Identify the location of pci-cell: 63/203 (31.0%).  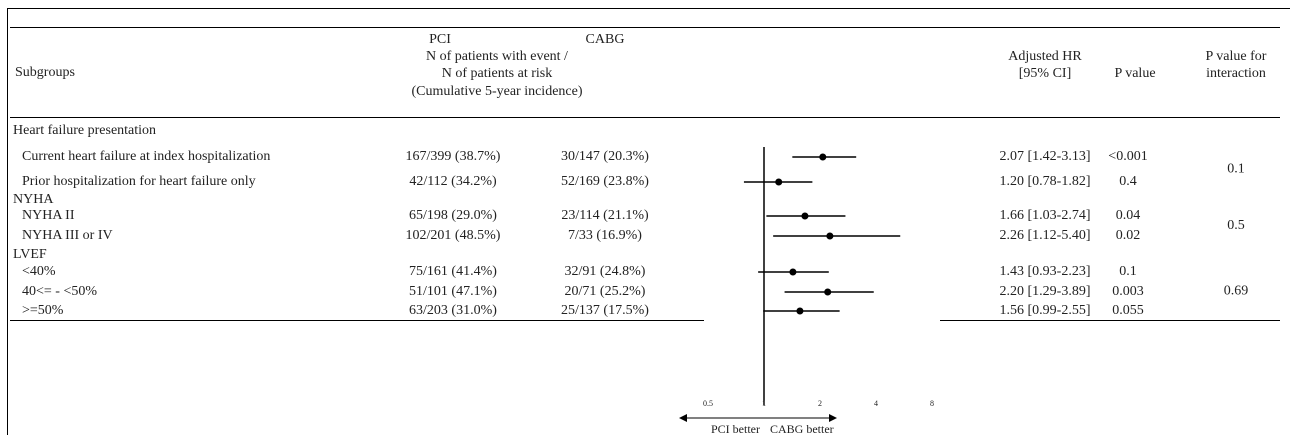
(453, 310).